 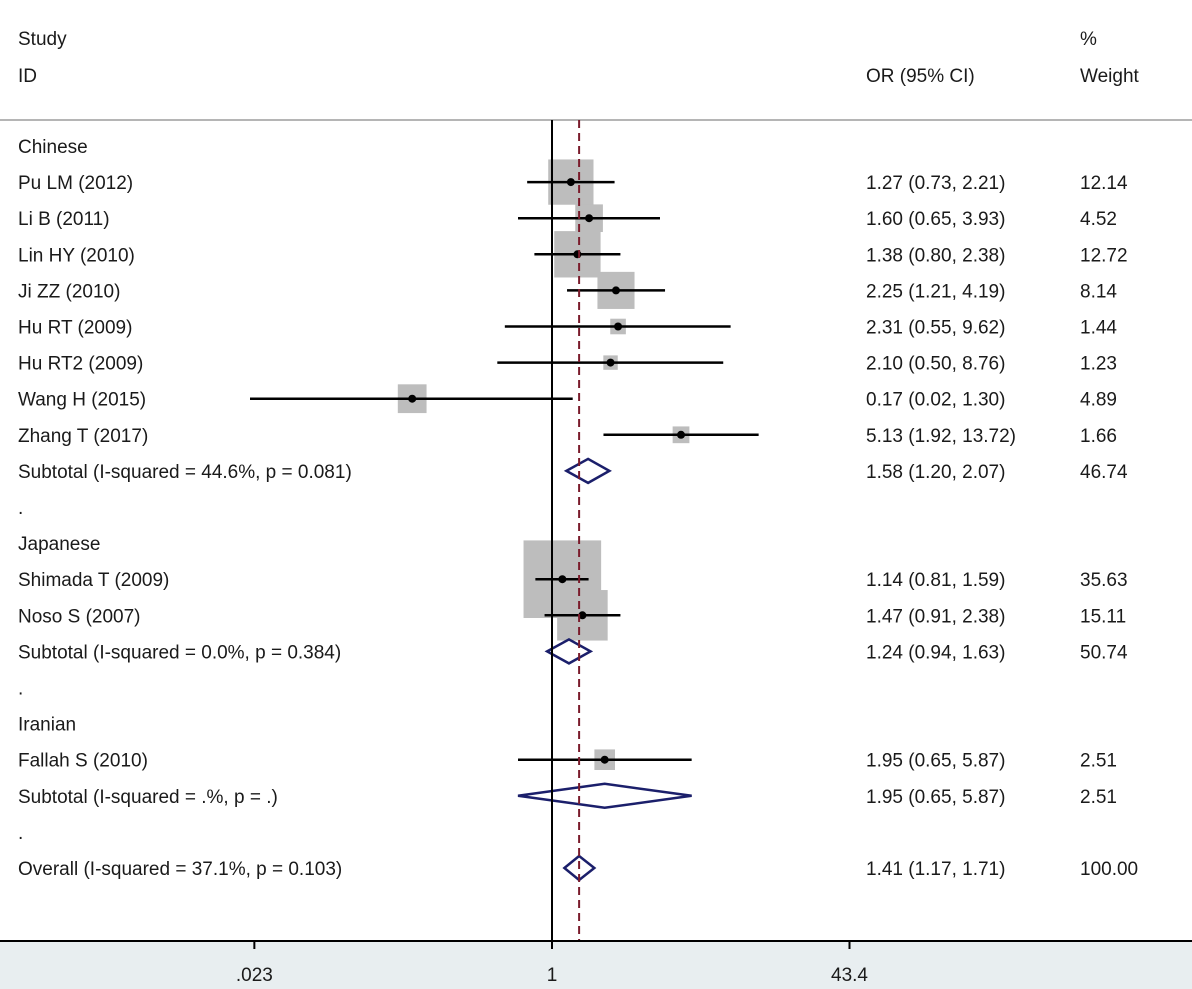 What do you see at coordinates (69, 291) in the screenshot?
I see `study-label: Ji ZZ (2010)` at bounding box center [69, 291].